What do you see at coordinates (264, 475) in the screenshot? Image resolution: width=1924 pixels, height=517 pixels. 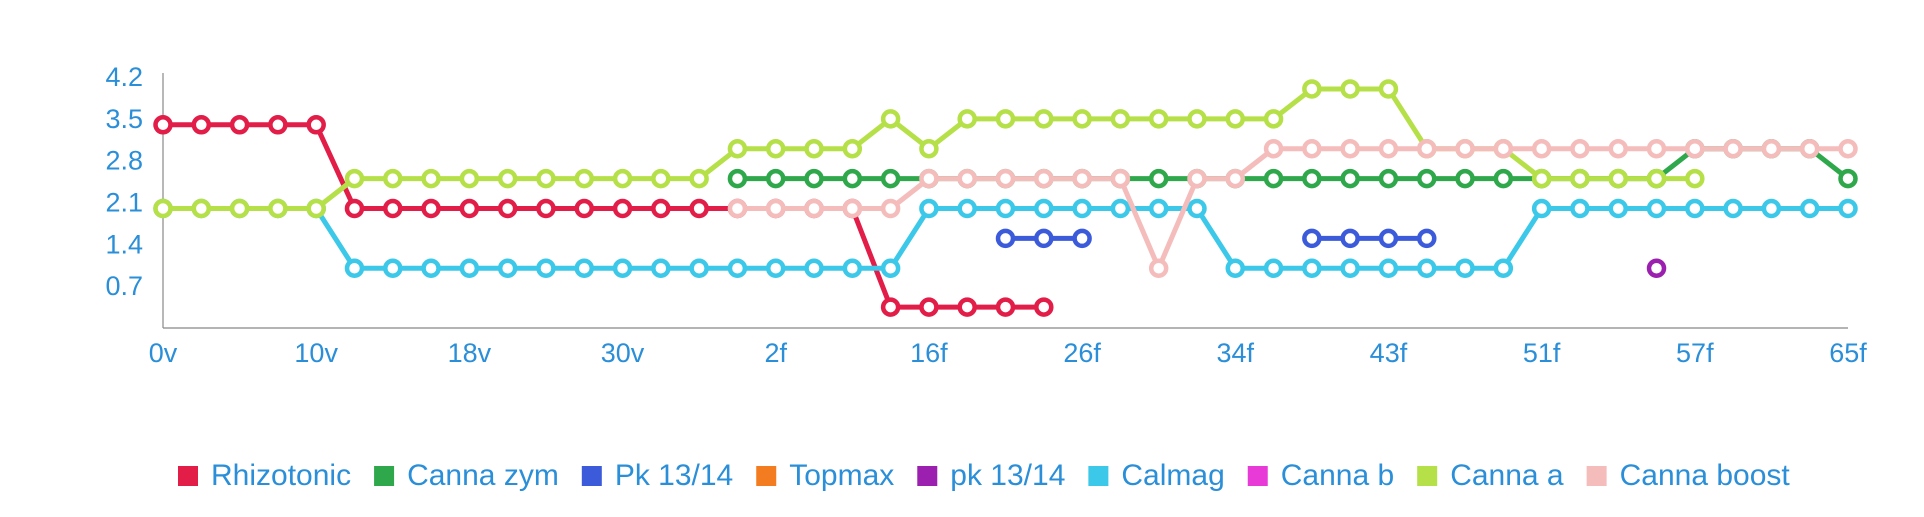 I see `legend-item: Rhizotonic` at bounding box center [264, 475].